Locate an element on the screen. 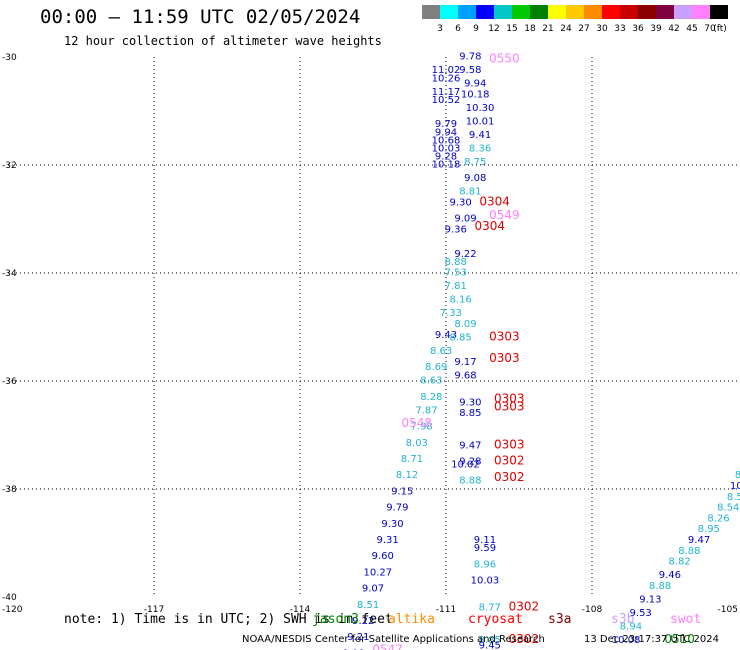  wave-height-label: 10.30 is located at coordinates (480, 108).